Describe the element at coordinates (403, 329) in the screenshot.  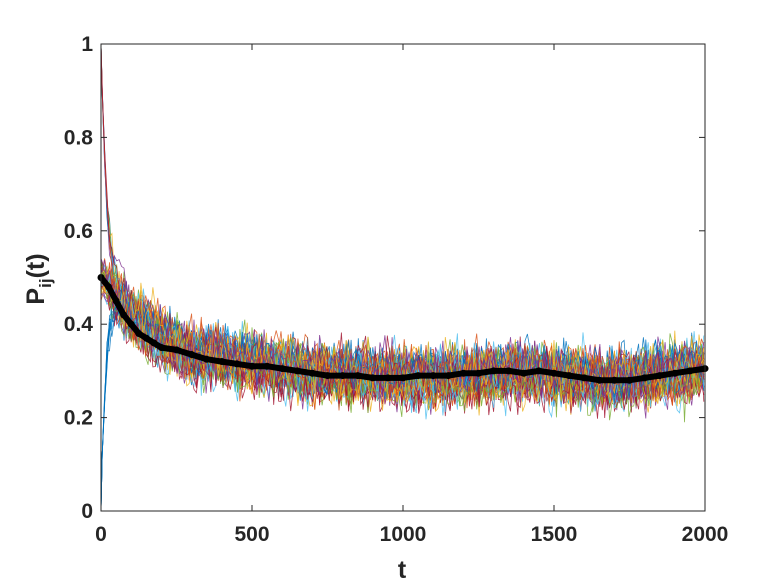
I see `mean-line-group` at that location.